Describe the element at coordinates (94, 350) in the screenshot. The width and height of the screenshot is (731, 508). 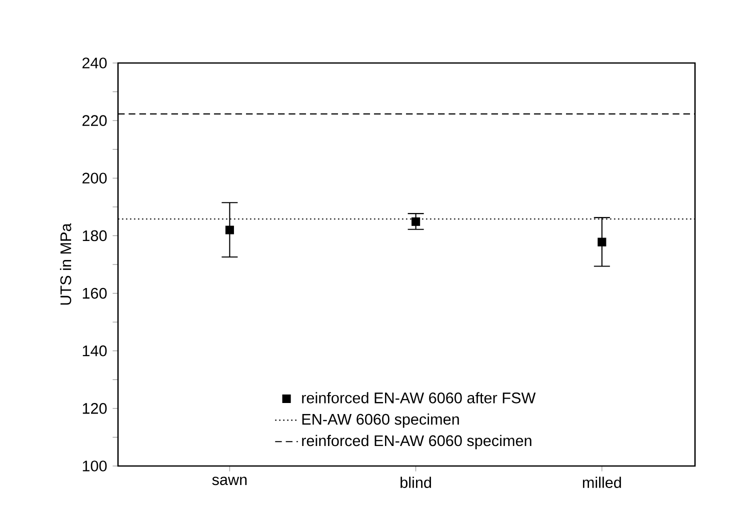
I see `y-tick-label: 140` at that location.